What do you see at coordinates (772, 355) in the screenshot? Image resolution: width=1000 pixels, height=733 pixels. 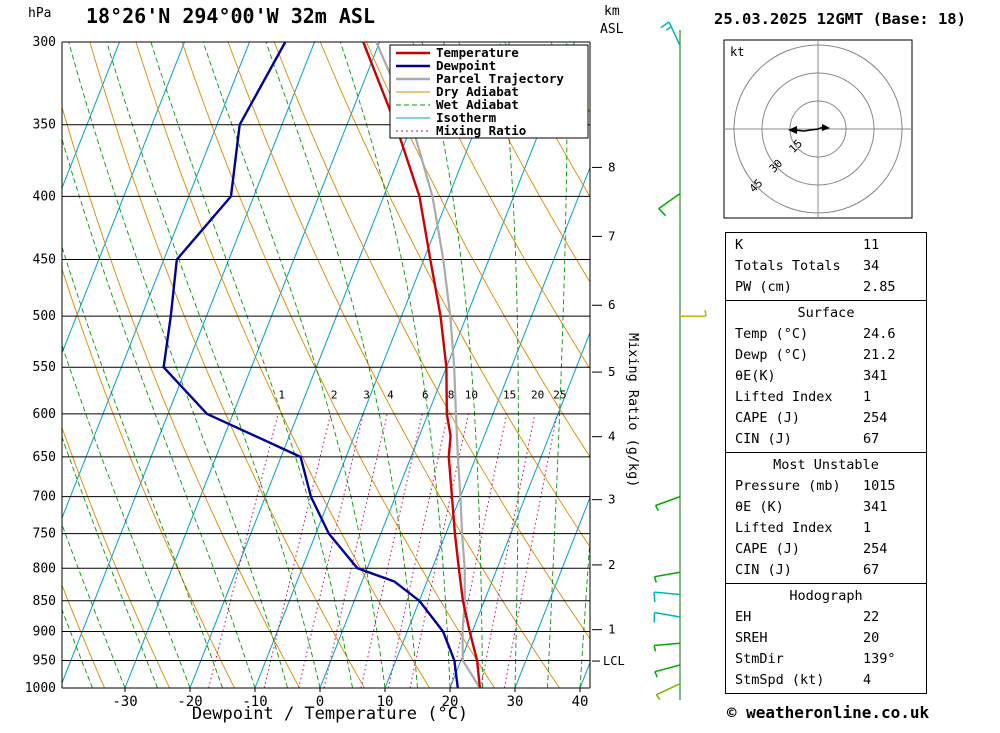 I see `stat-label: Dewp (°C)` at bounding box center [772, 355].